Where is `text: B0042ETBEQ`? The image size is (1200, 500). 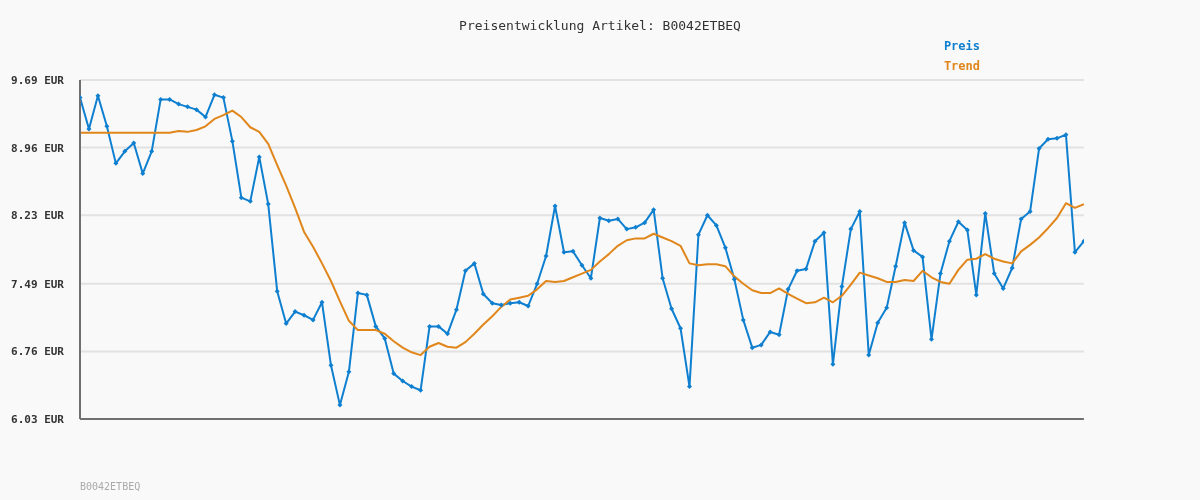
text: B0042ETBEQ is located at coordinates (110, 486).